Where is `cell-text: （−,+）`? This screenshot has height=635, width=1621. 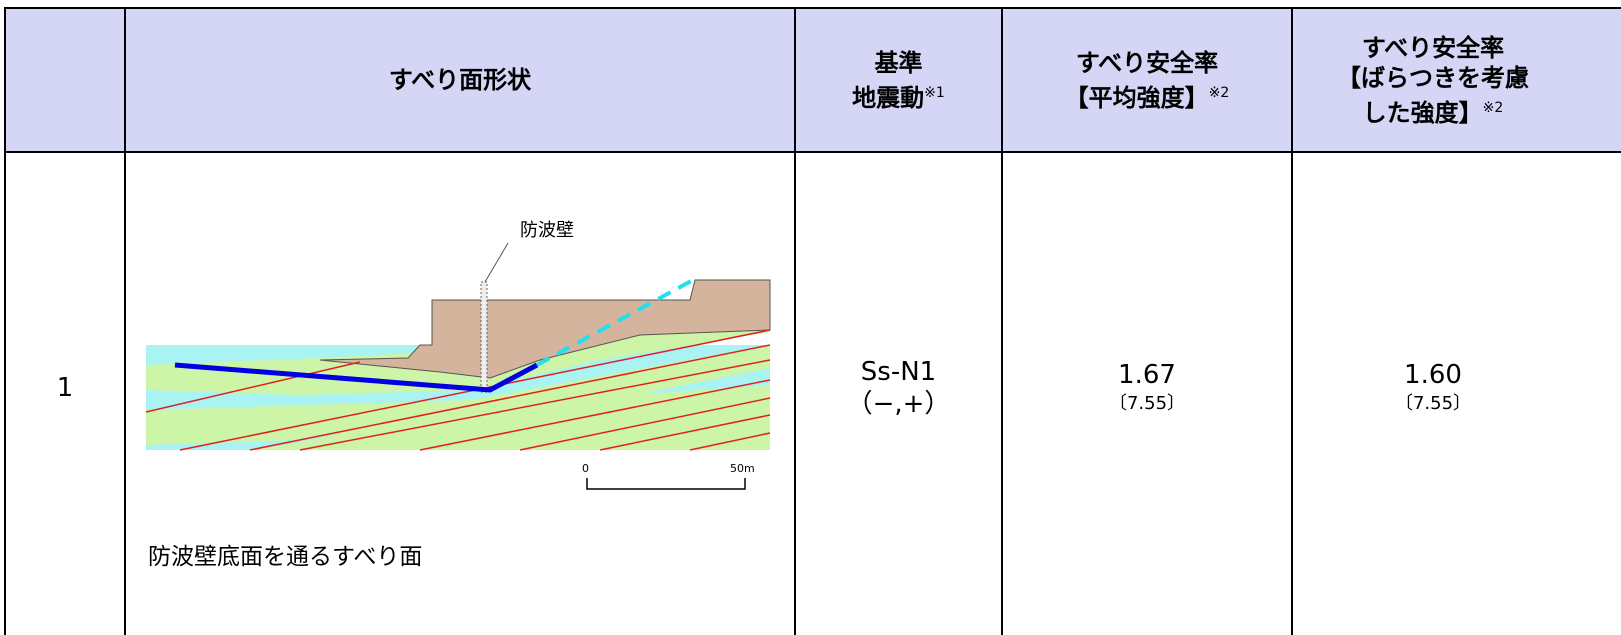 cell-text: （−,+） is located at coordinates (898, 404).